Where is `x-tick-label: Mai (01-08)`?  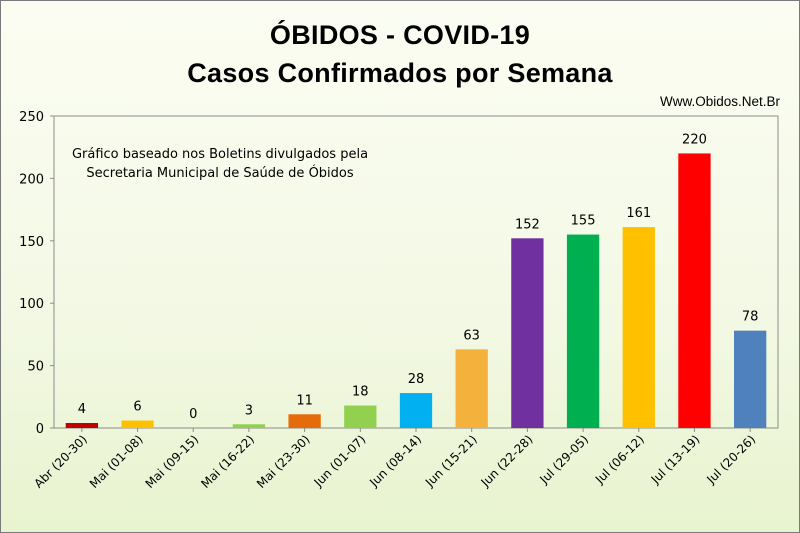 x-tick-label: Mai (01-08) is located at coordinates (116, 461).